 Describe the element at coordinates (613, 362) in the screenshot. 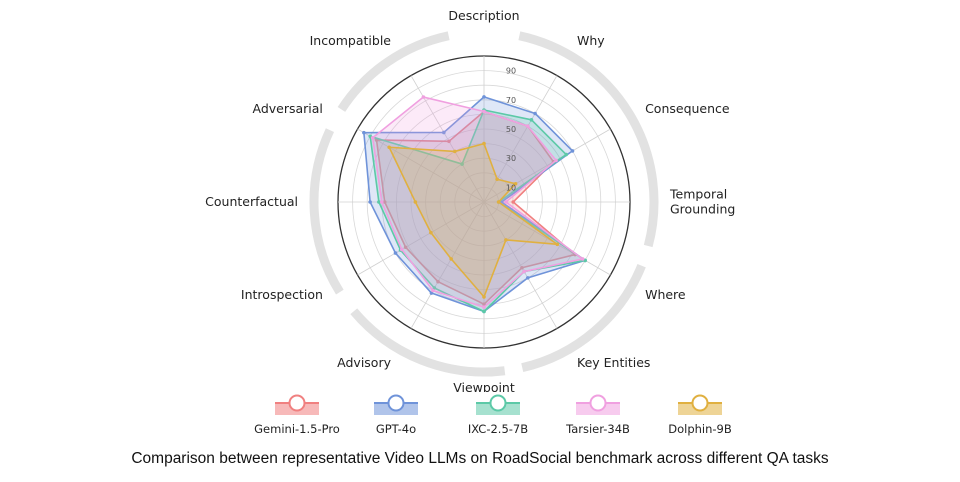

I see `axis-label: Key Entities` at that location.